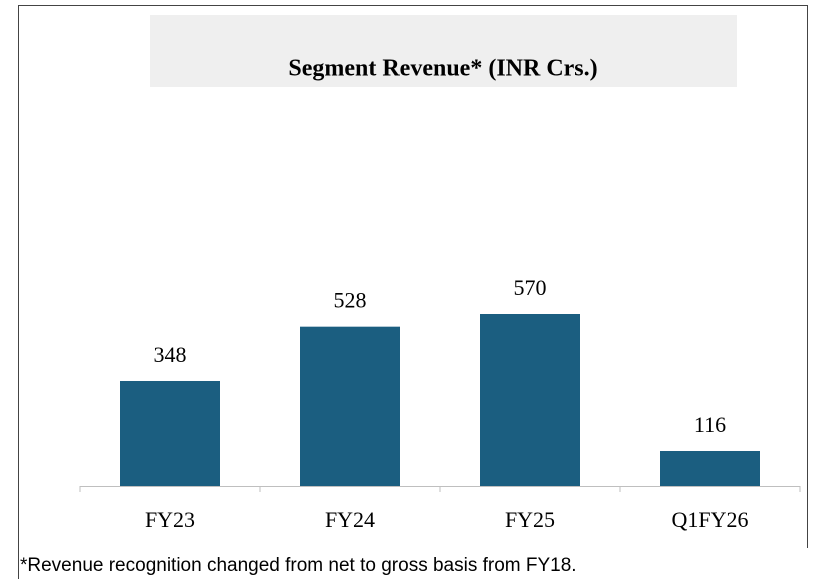 The width and height of the screenshot is (815, 579). I want to click on x-tick-label: FY24, so click(350, 519).